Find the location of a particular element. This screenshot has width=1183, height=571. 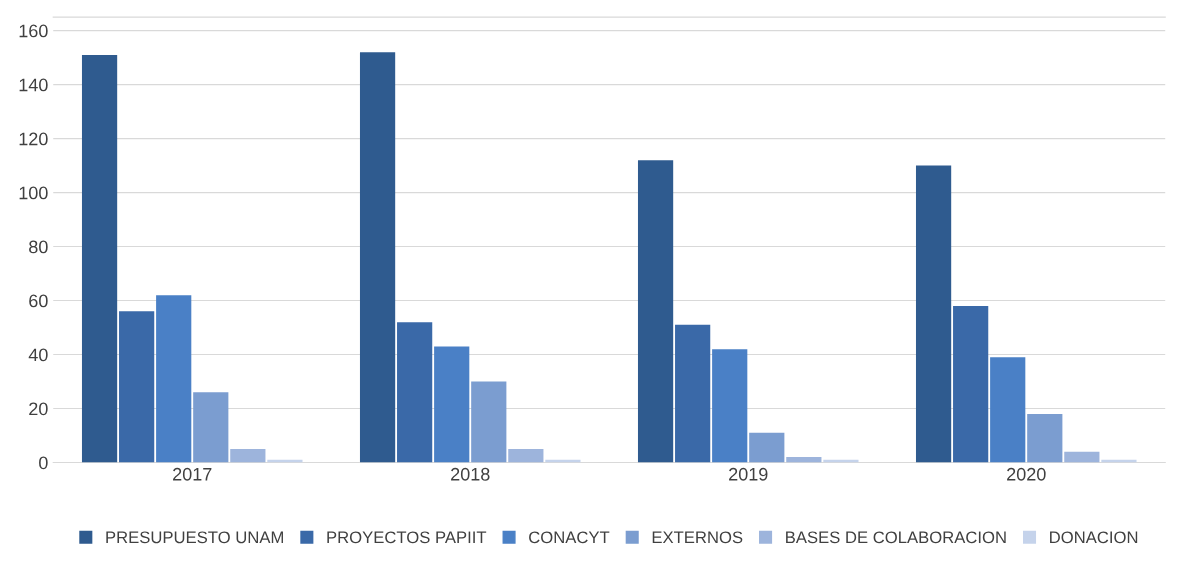

legend-label: BASES DE COLABORACION is located at coordinates (896, 537).